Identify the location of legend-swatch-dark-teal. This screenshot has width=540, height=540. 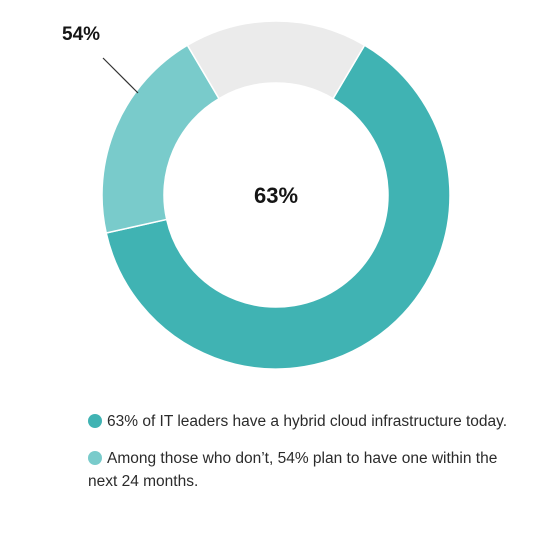
(95, 421).